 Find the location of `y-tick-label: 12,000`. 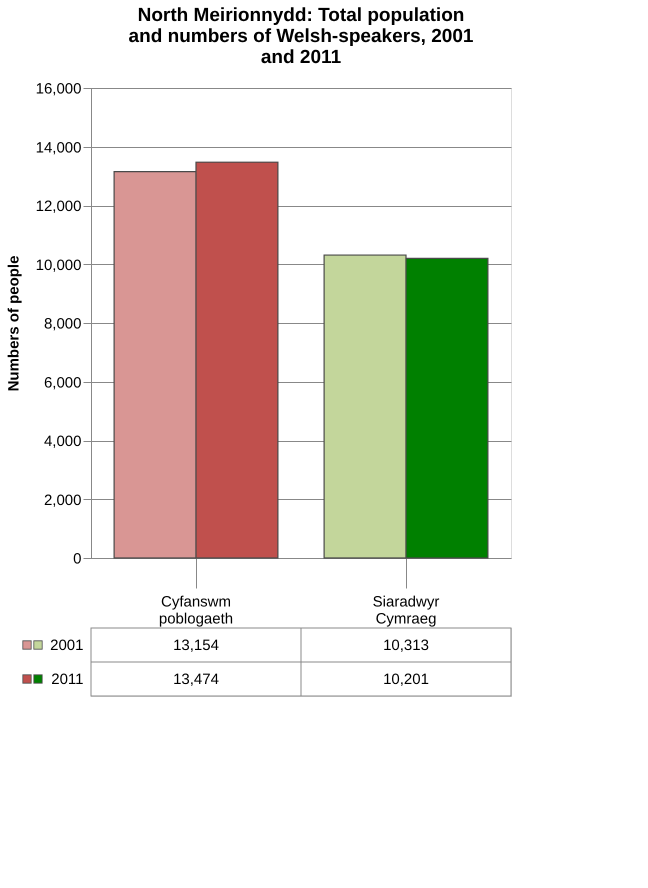

y-tick-label: 12,000 is located at coordinates (59, 206).